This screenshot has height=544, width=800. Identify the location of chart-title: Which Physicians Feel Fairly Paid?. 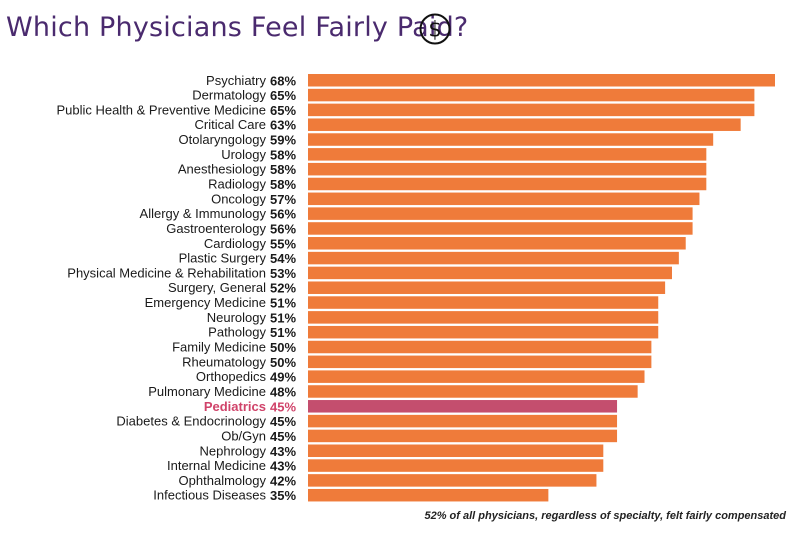
(237, 27).